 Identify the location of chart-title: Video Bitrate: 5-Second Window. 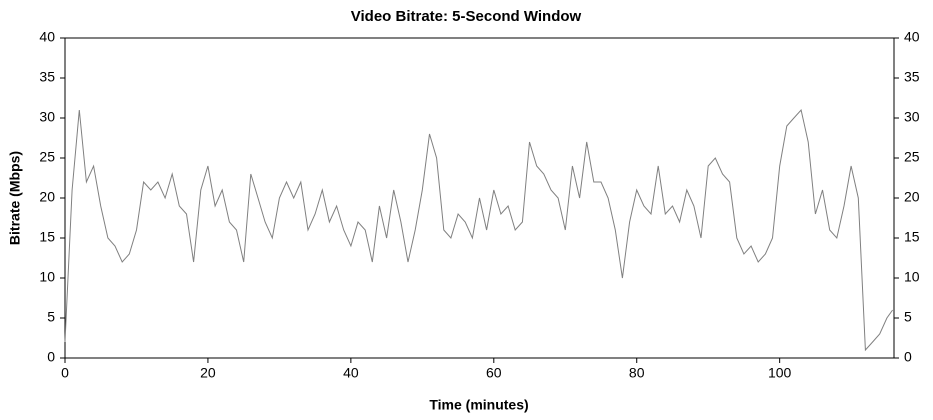
(466, 16).